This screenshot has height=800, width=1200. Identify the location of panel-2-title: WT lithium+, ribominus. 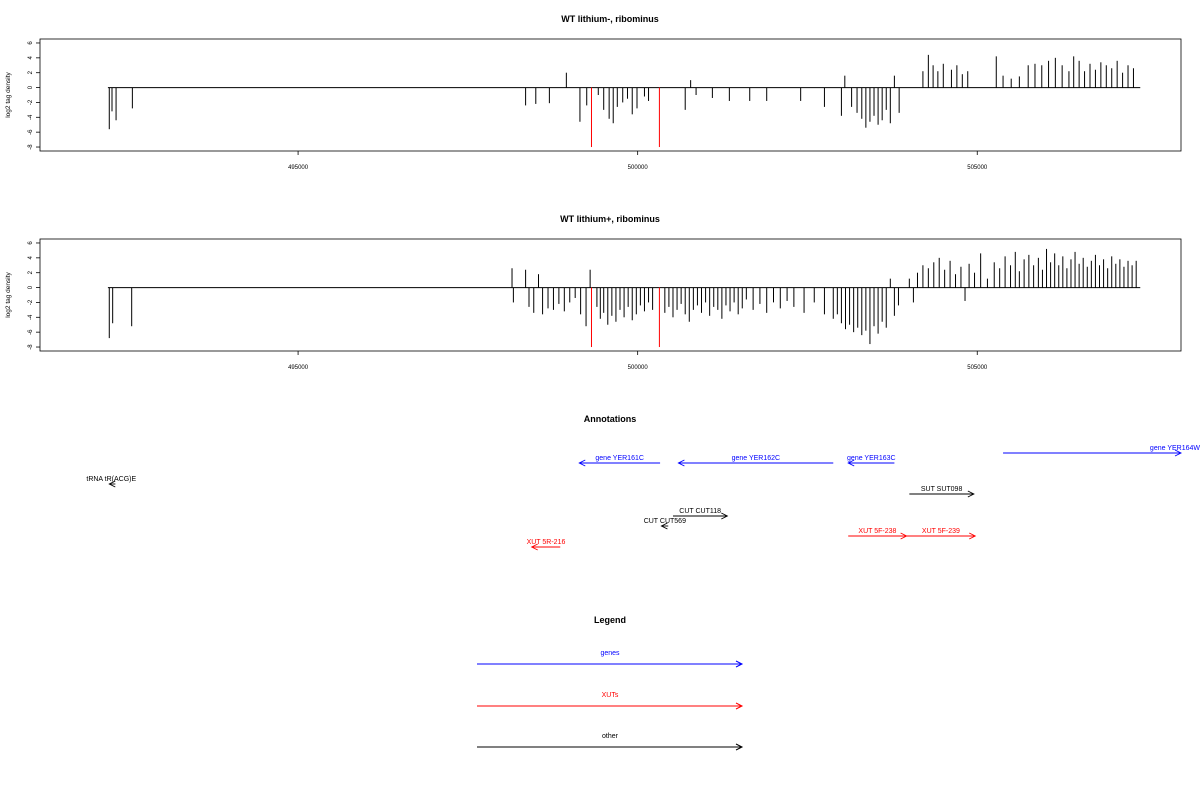
(610, 219).